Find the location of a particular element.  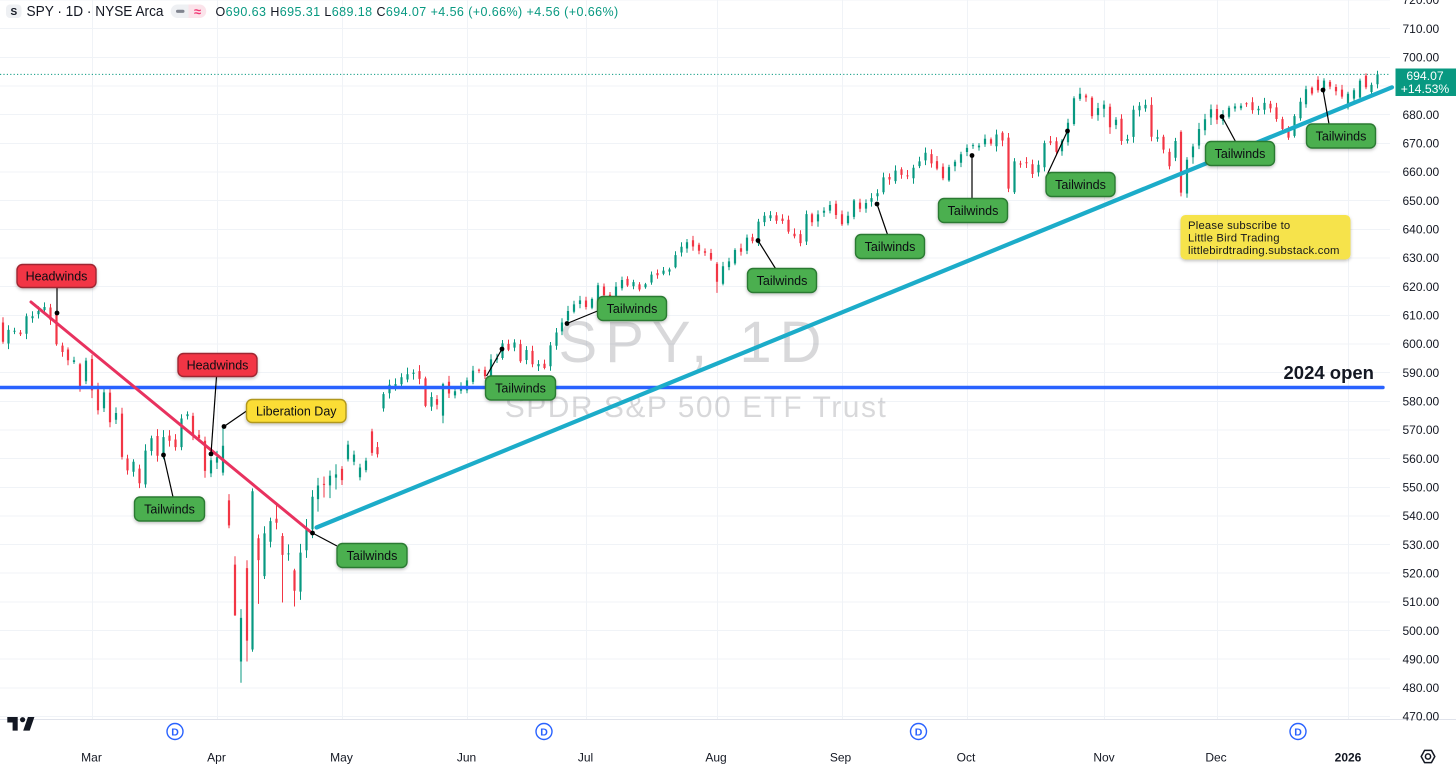

svg-text: 630.00 is located at coordinates (1421, 258).